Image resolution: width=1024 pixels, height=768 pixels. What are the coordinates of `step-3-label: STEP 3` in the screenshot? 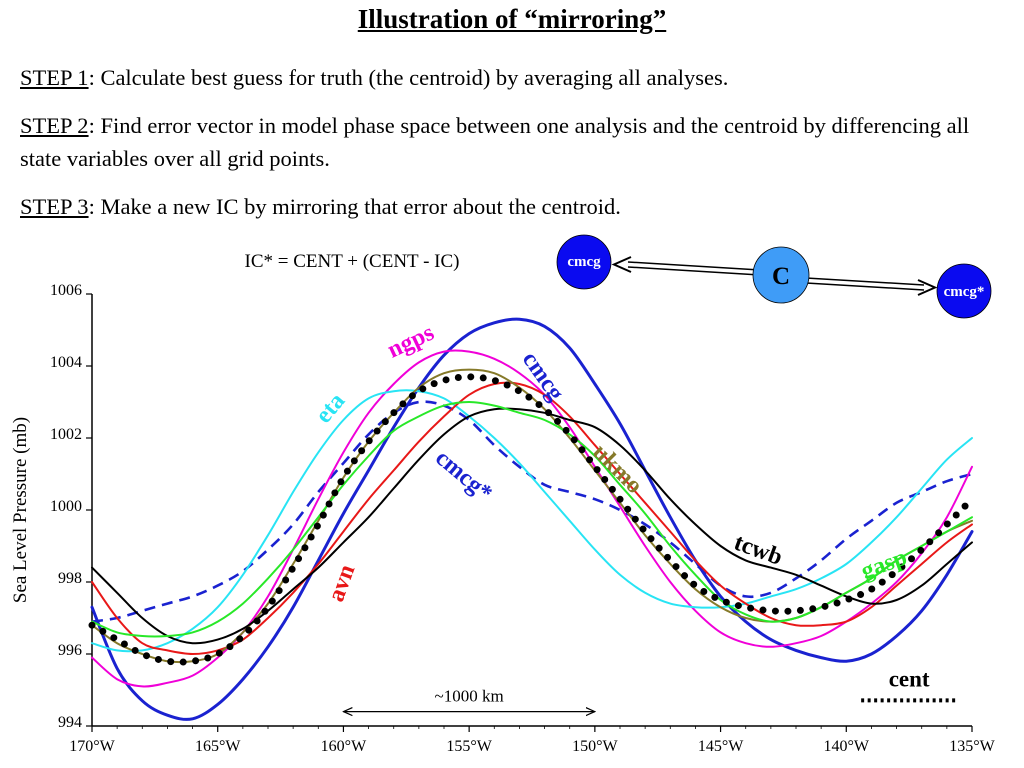 It's located at (54, 206).